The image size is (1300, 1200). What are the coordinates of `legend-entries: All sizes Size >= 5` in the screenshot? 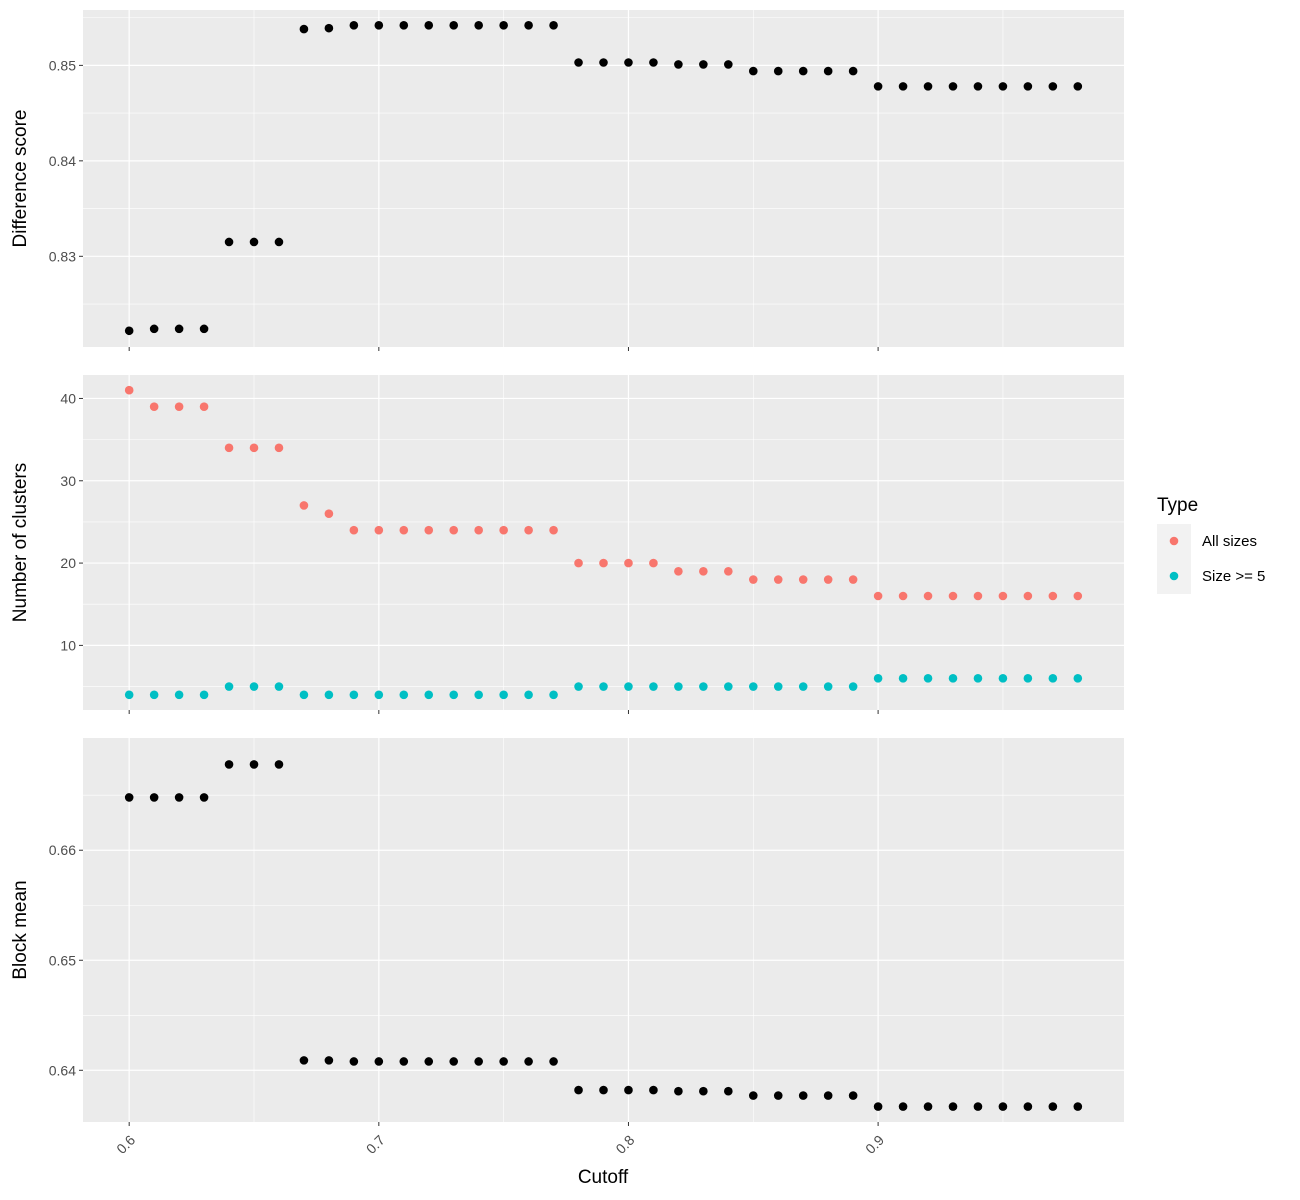 It's located at (1217, 559).